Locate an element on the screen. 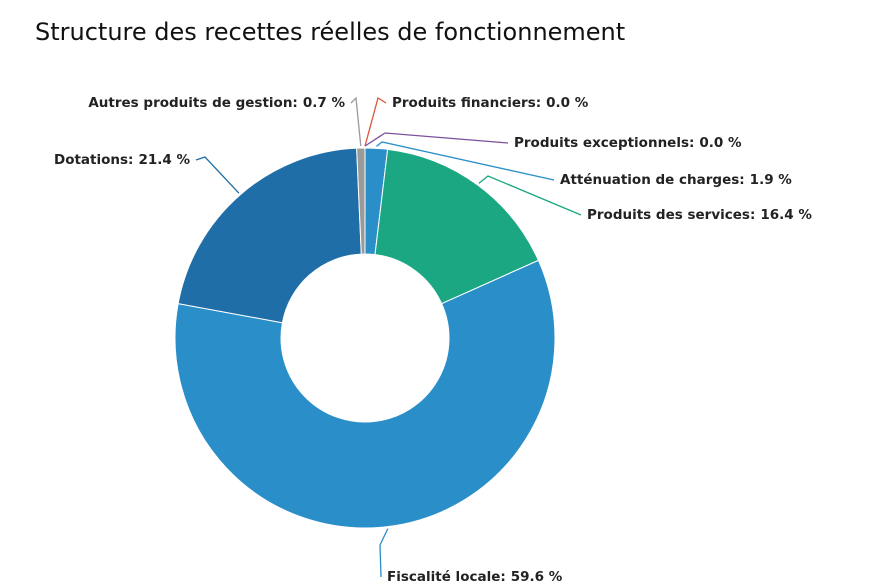  category-name: Dotations: is located at coordinates (93, 160).